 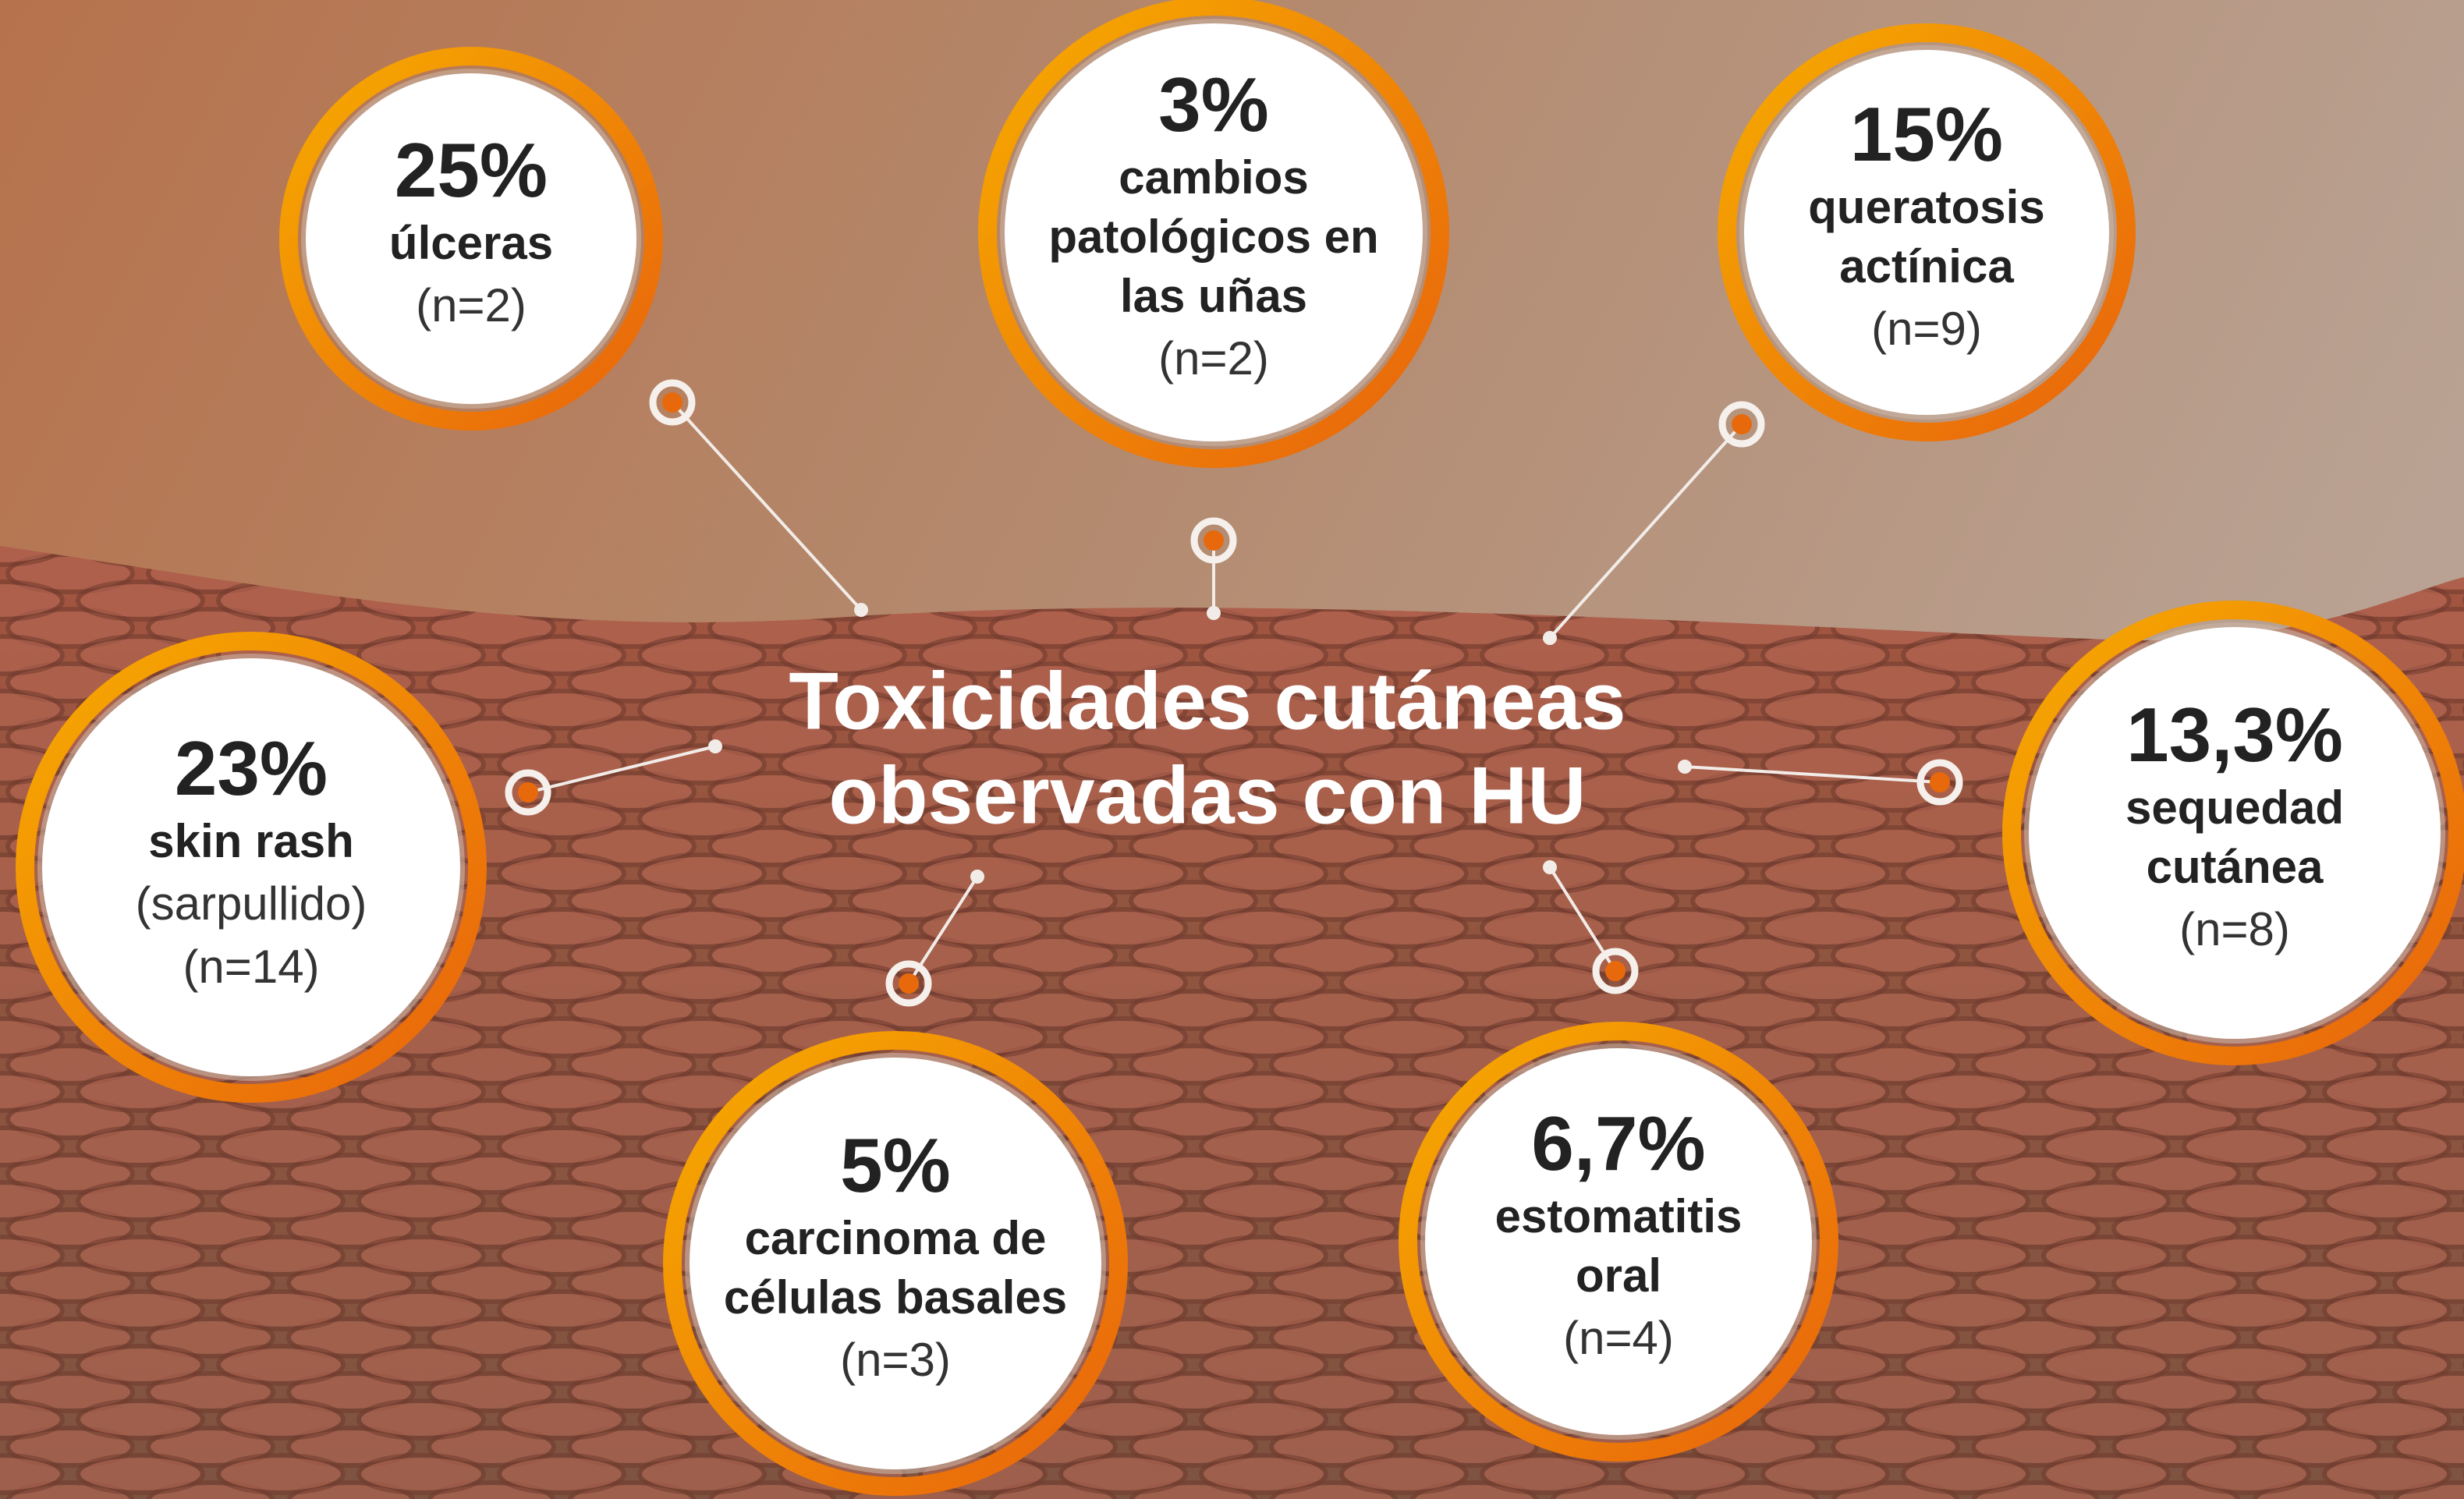 I want to click on node-count: (n=8), so click(x=2234, y=929).